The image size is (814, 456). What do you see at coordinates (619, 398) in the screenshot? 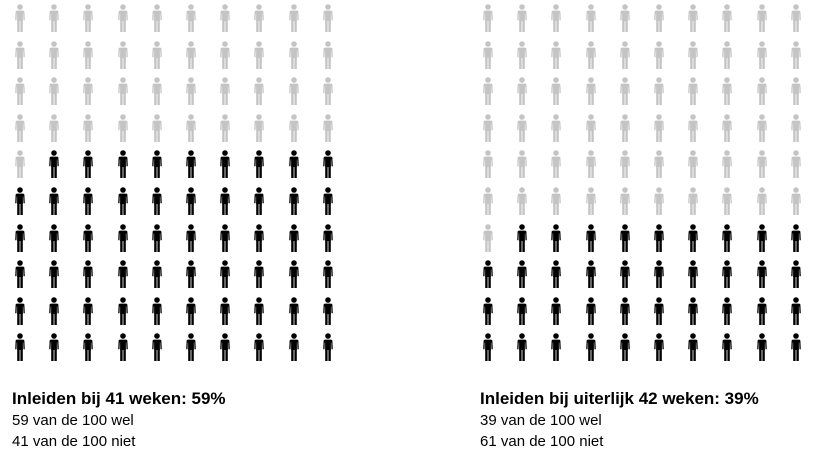
I see `chart-title: Inleiden bij uiterlijk 42 weken: 39%` at bounding box center [619, 398].